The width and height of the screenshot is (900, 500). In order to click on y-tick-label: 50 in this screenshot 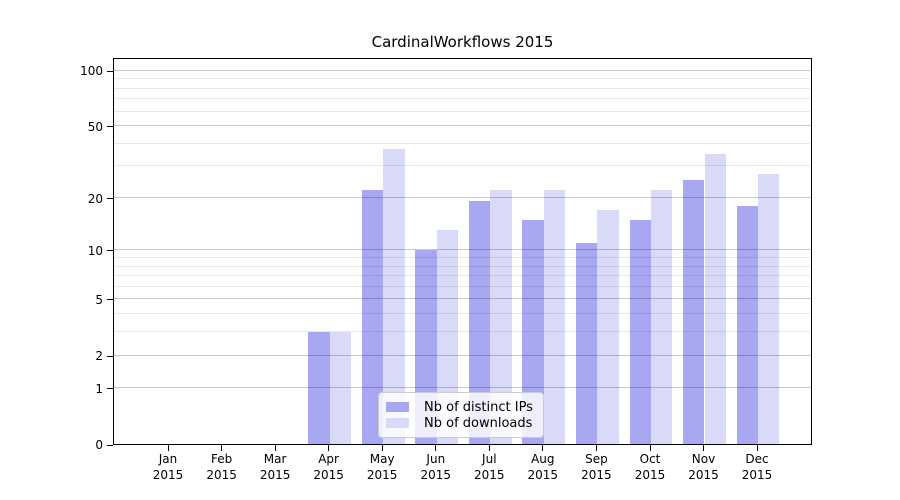, I will do `click(95, 126)`.